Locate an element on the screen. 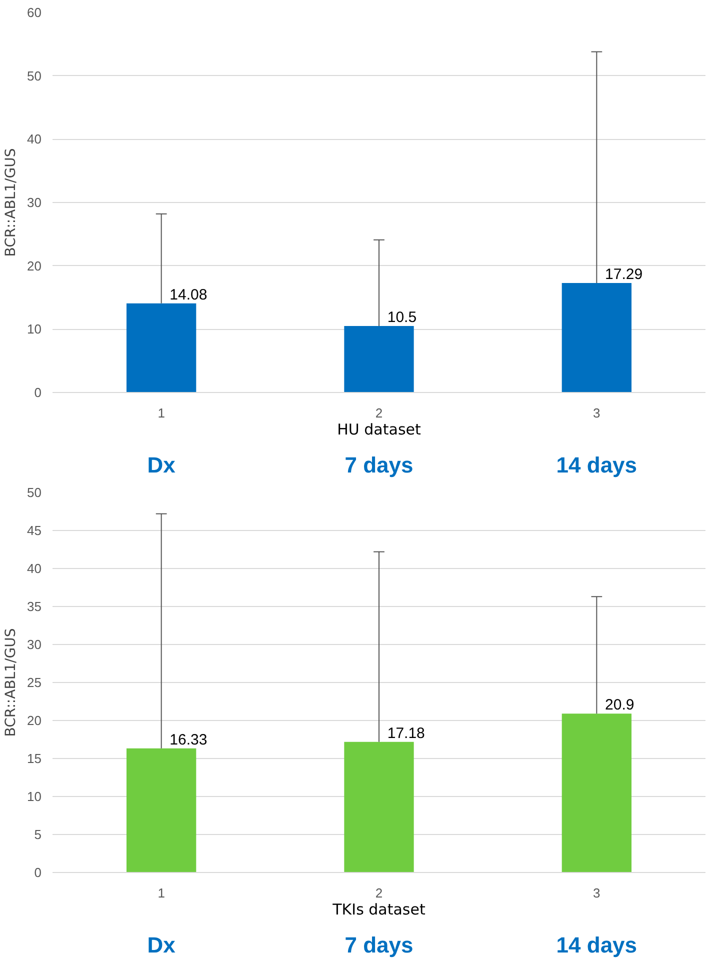 The height and width of the screenshot is (976, 722). data-label: 14.08 is located at coordinates (189, 295).